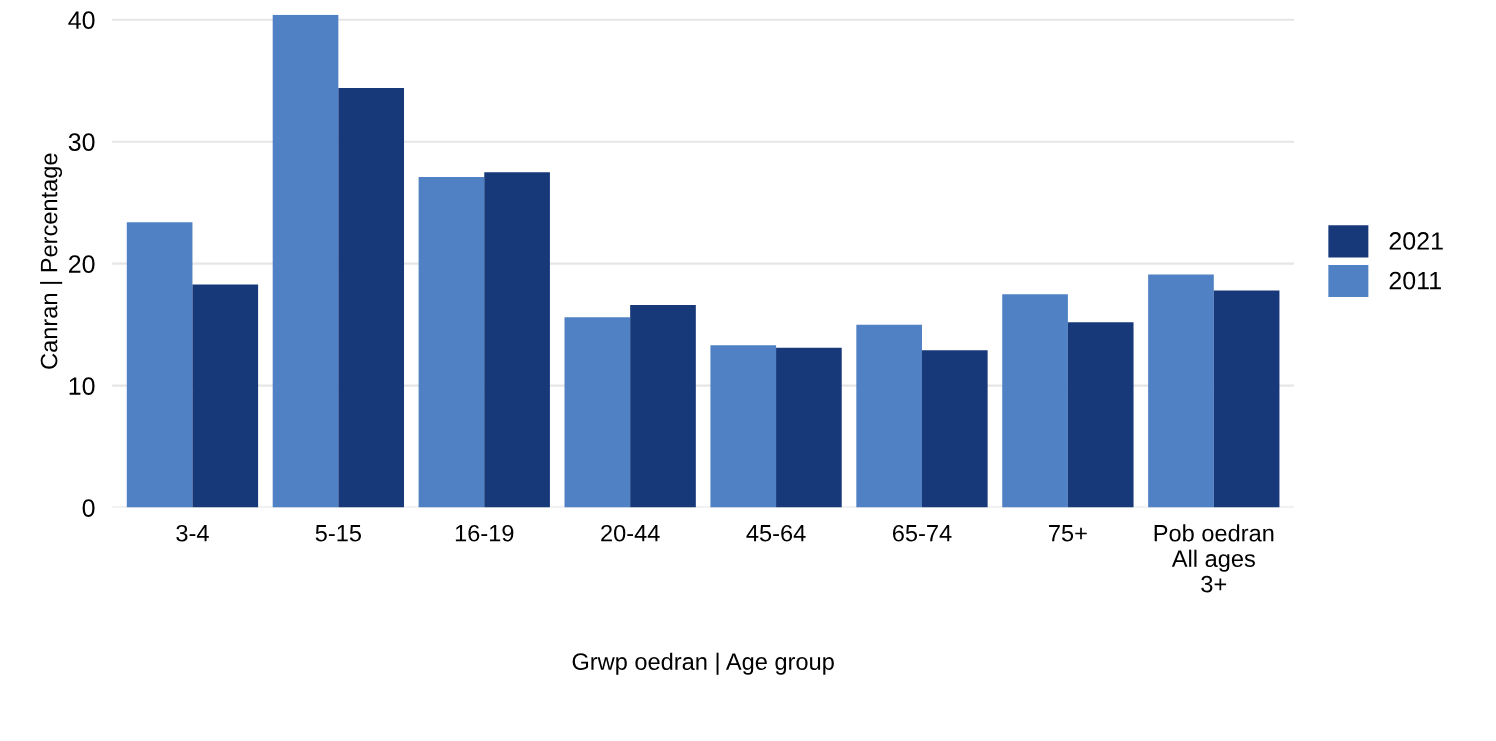 This screenshot has width=1496, height=741. I want to click on x-tick-label: Pob oedran All ages 3+, so click(1214, 558).